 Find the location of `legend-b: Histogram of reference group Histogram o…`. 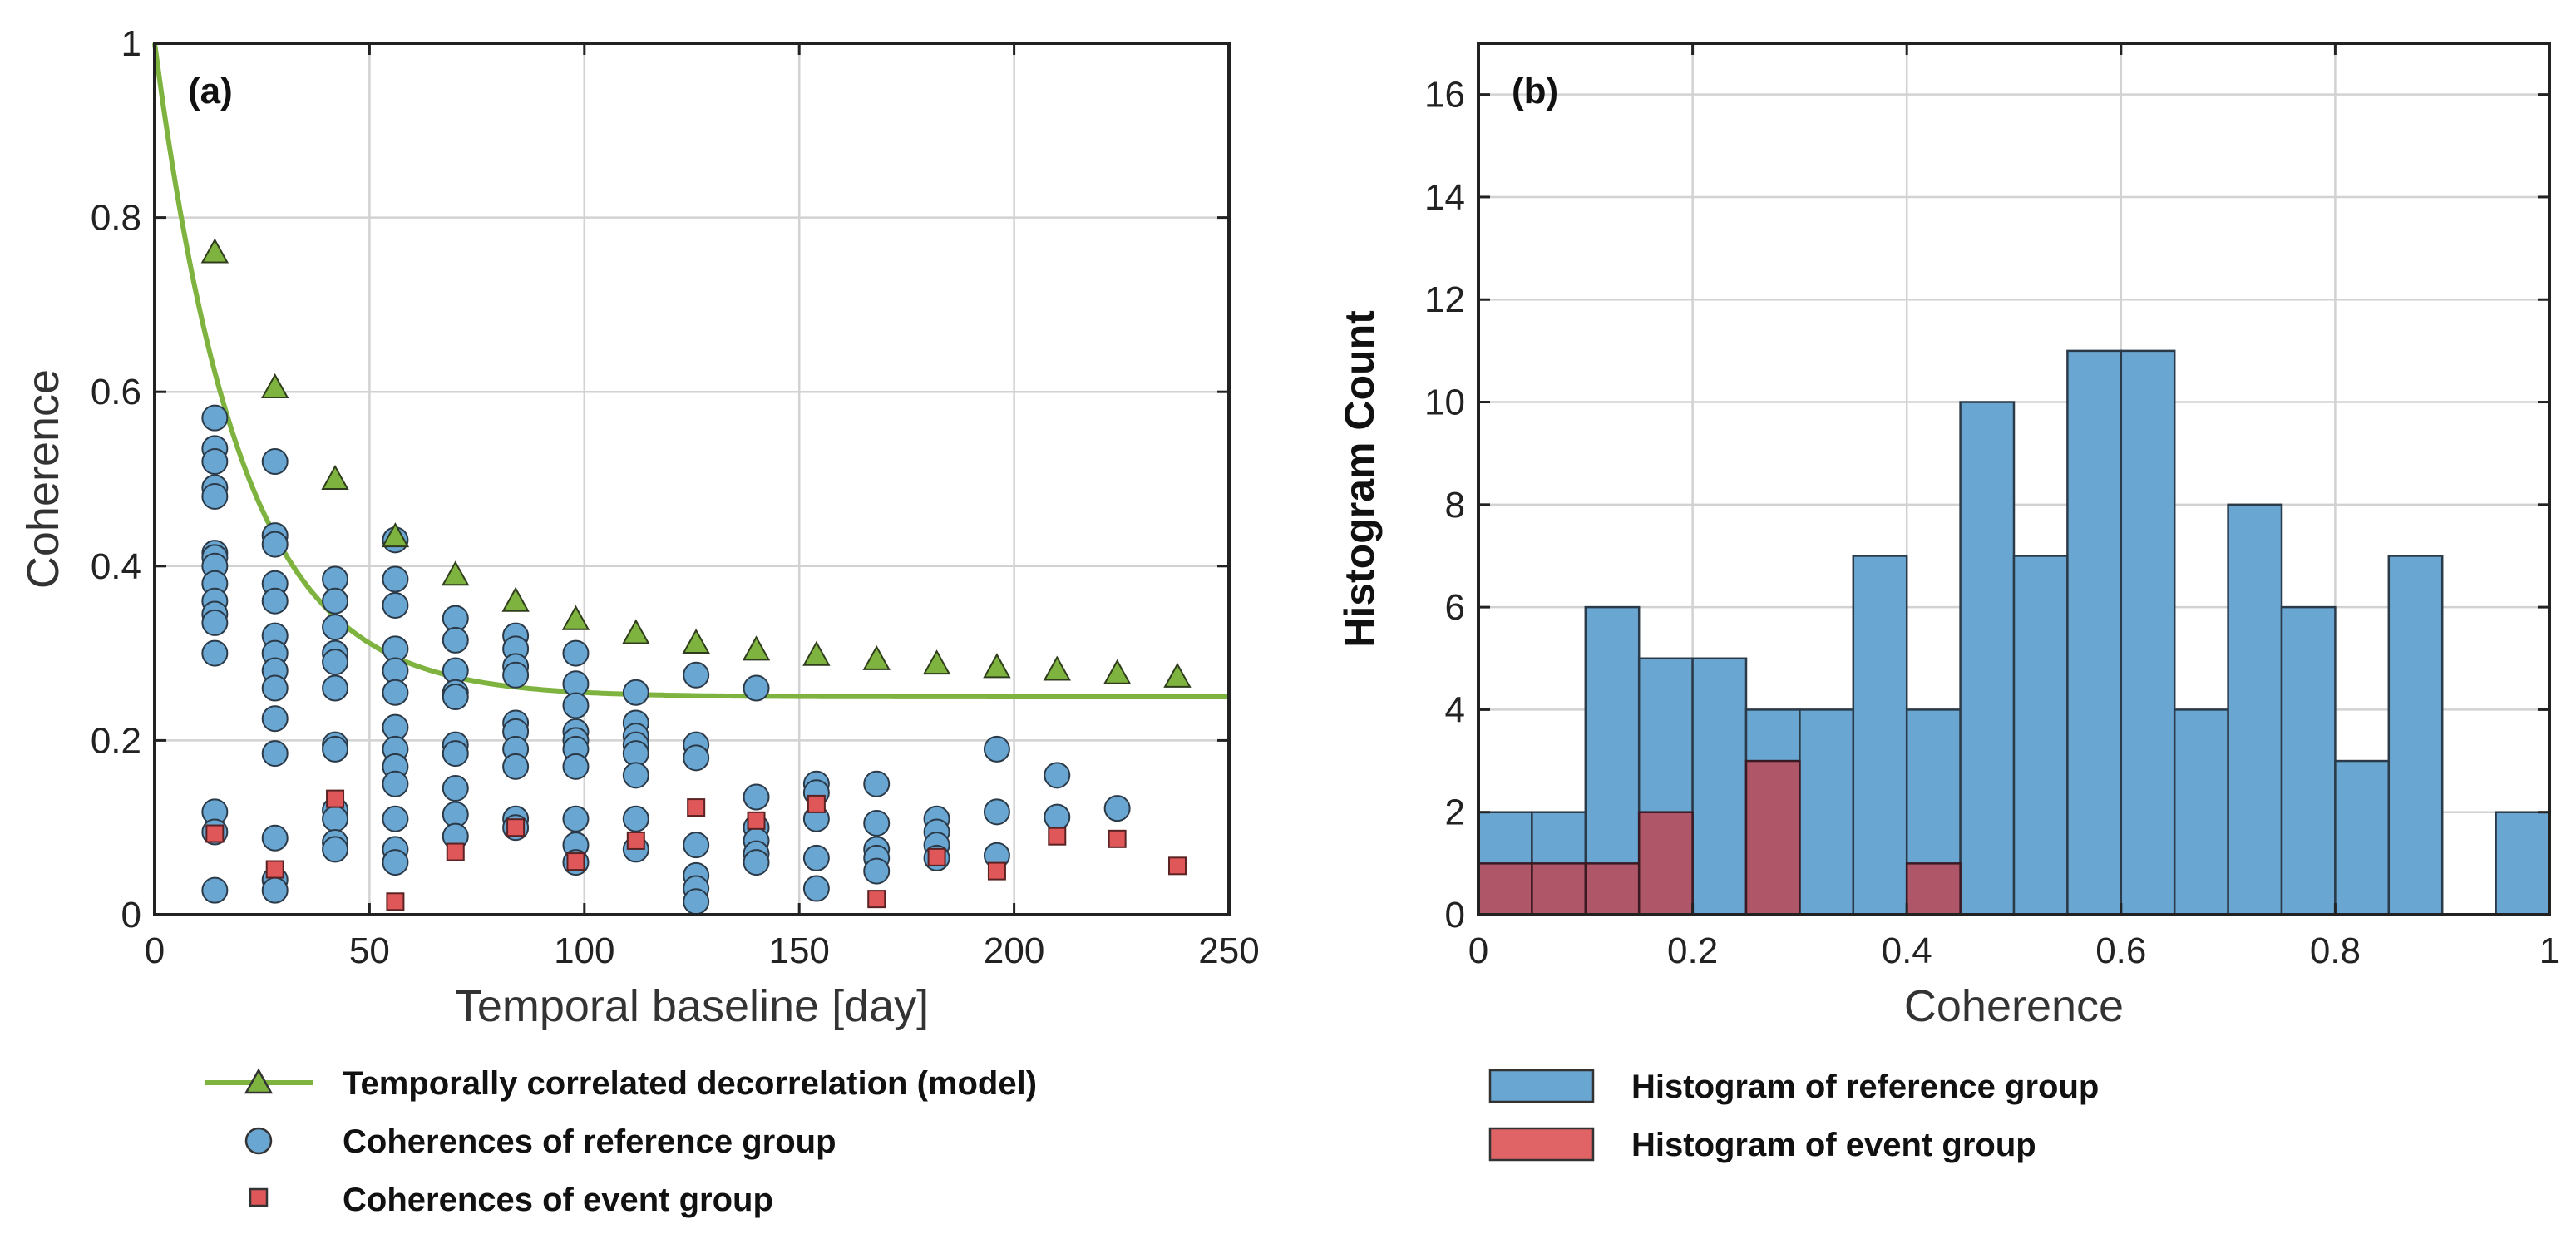

legend-b: Histogram of reference group Histogram o… is located at coordinates (1794, 1116).